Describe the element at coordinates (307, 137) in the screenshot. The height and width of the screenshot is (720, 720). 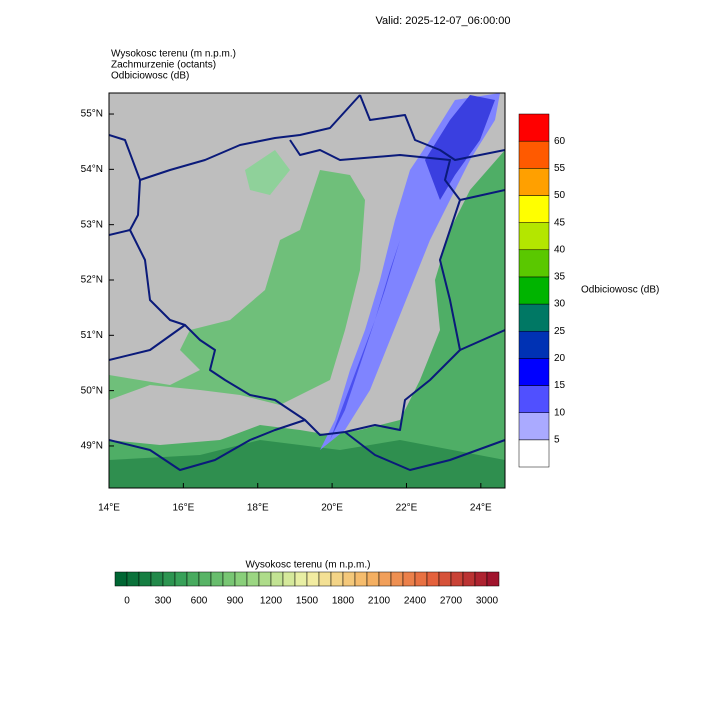
I see `coastline` at that location.